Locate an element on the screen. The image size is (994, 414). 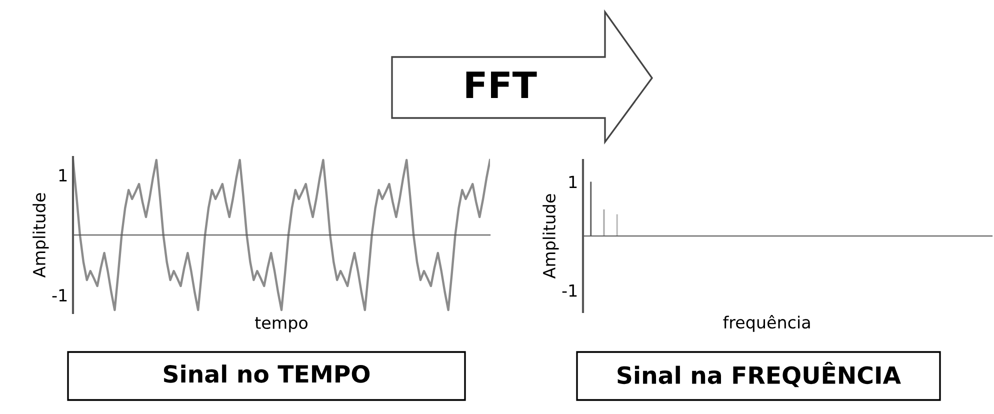
text: Sinal na FREQUÊNCIA is located at coordinates (759, 375).